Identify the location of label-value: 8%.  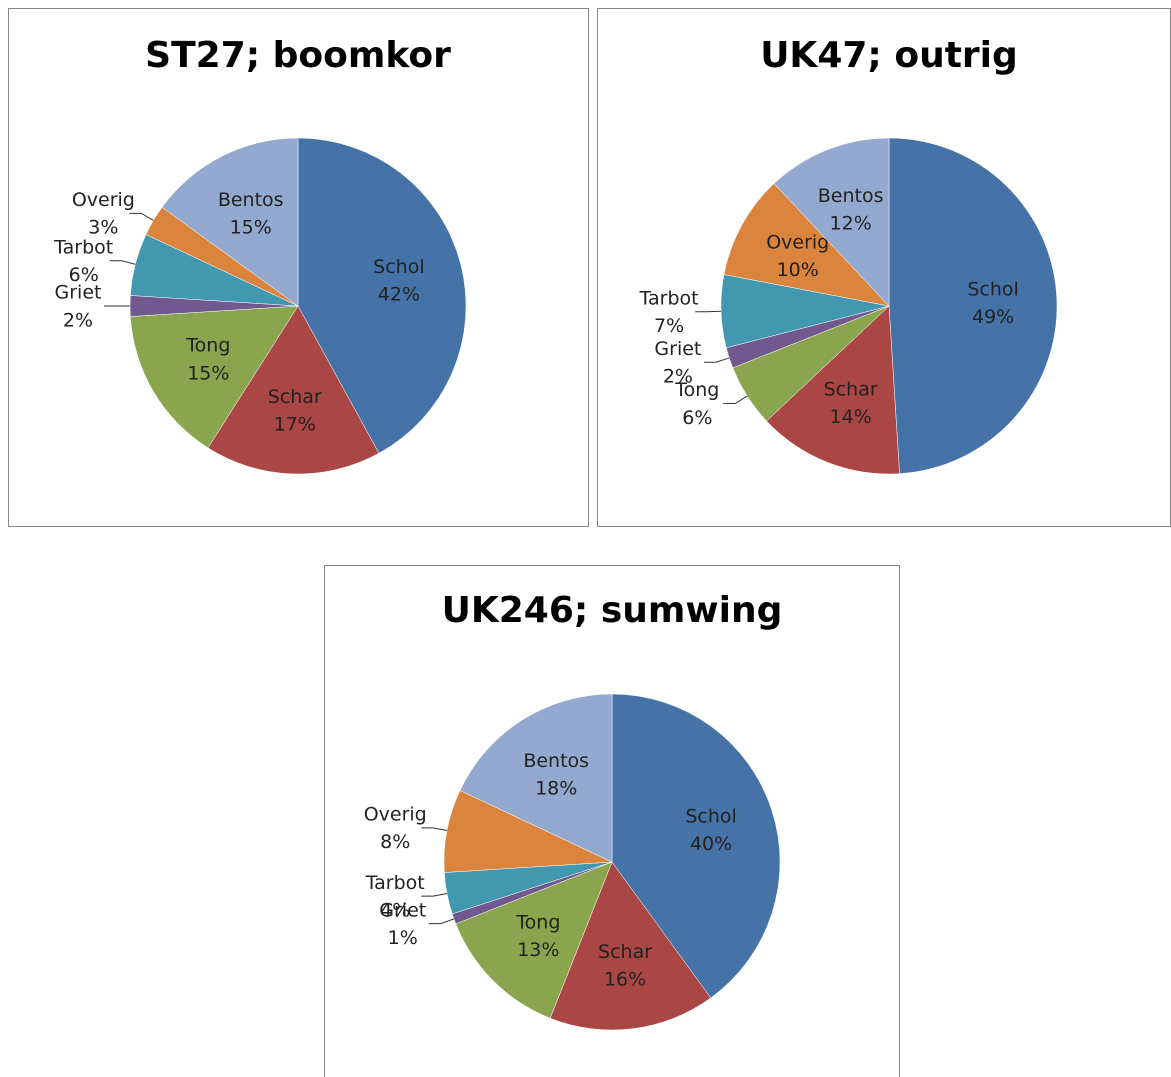
(395, 842).